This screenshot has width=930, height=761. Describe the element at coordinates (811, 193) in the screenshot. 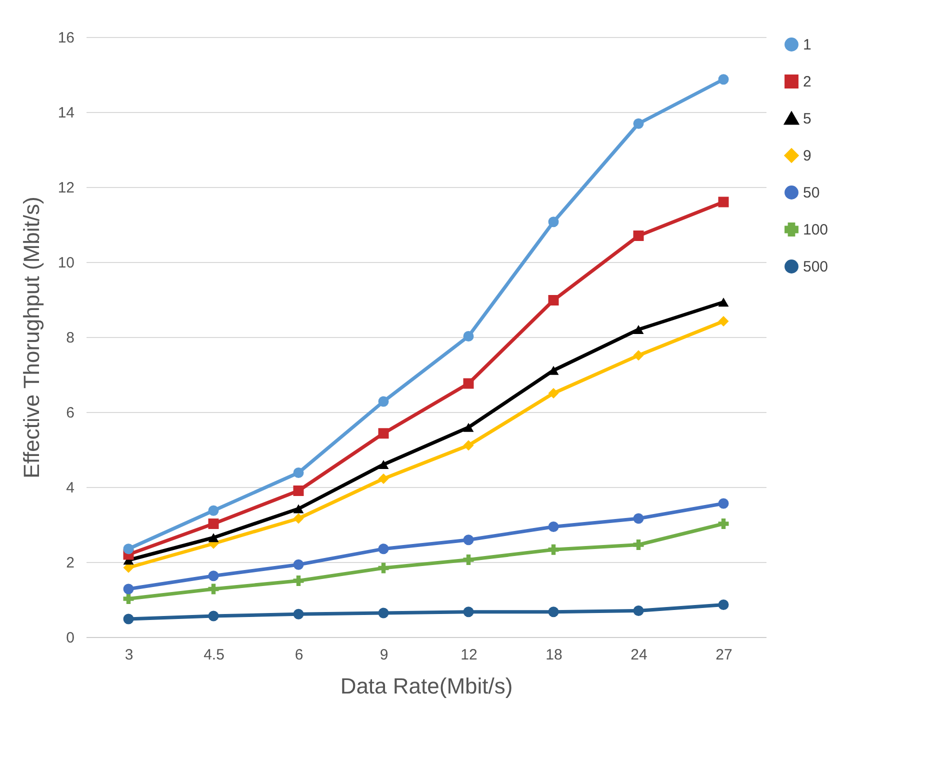

I see `legend-label: 50` at that location.